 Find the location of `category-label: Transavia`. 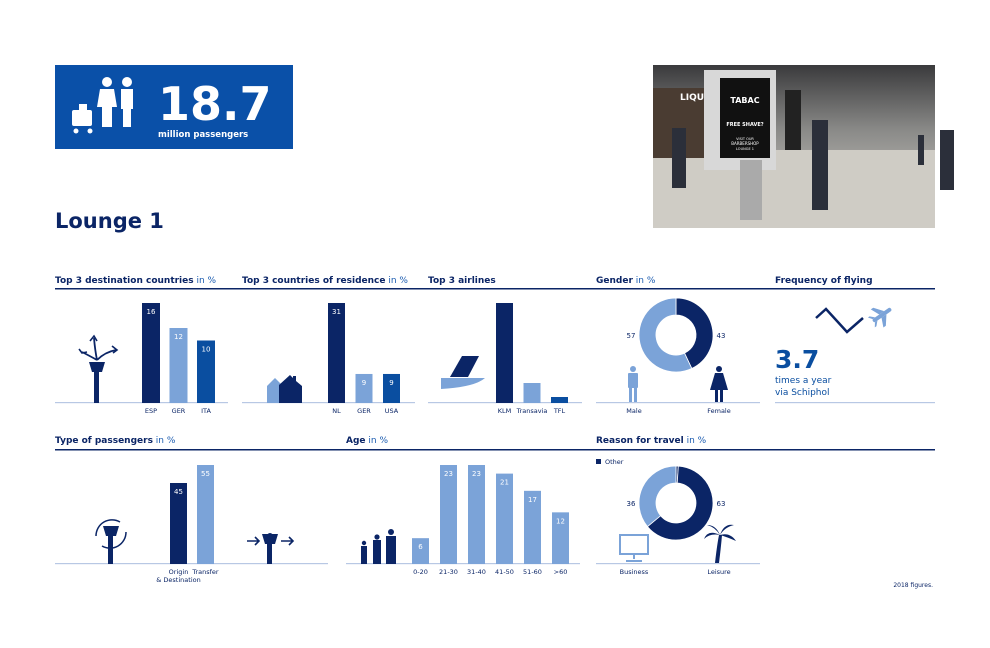

category-label: Transavia is located at coordinates (532, 411).